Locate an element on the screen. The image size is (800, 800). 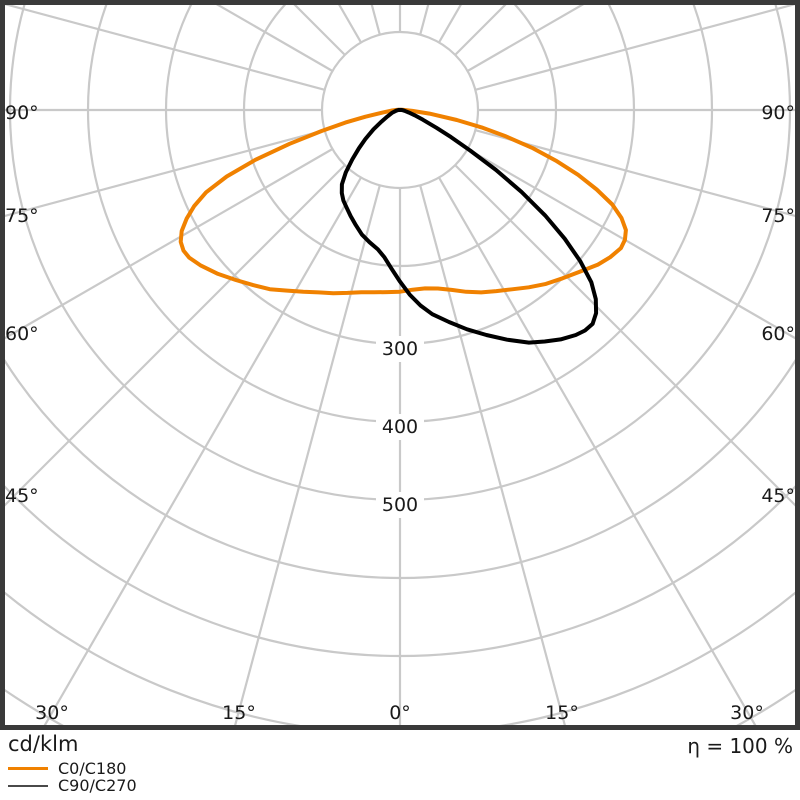
ring-label-500: 500 is located at coordinates (400, 505).